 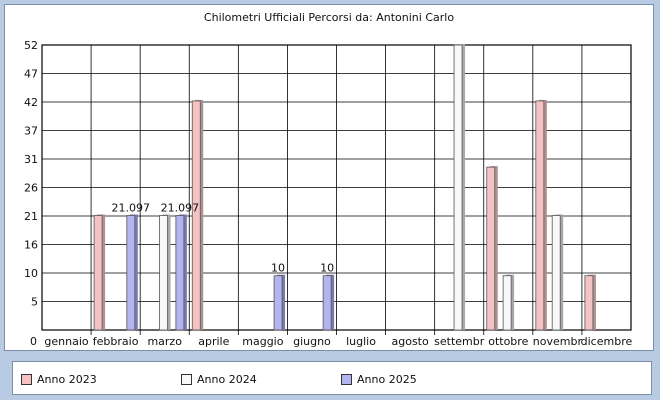 I want to click on y-tick-label: 26, so click(x=31, y=188).